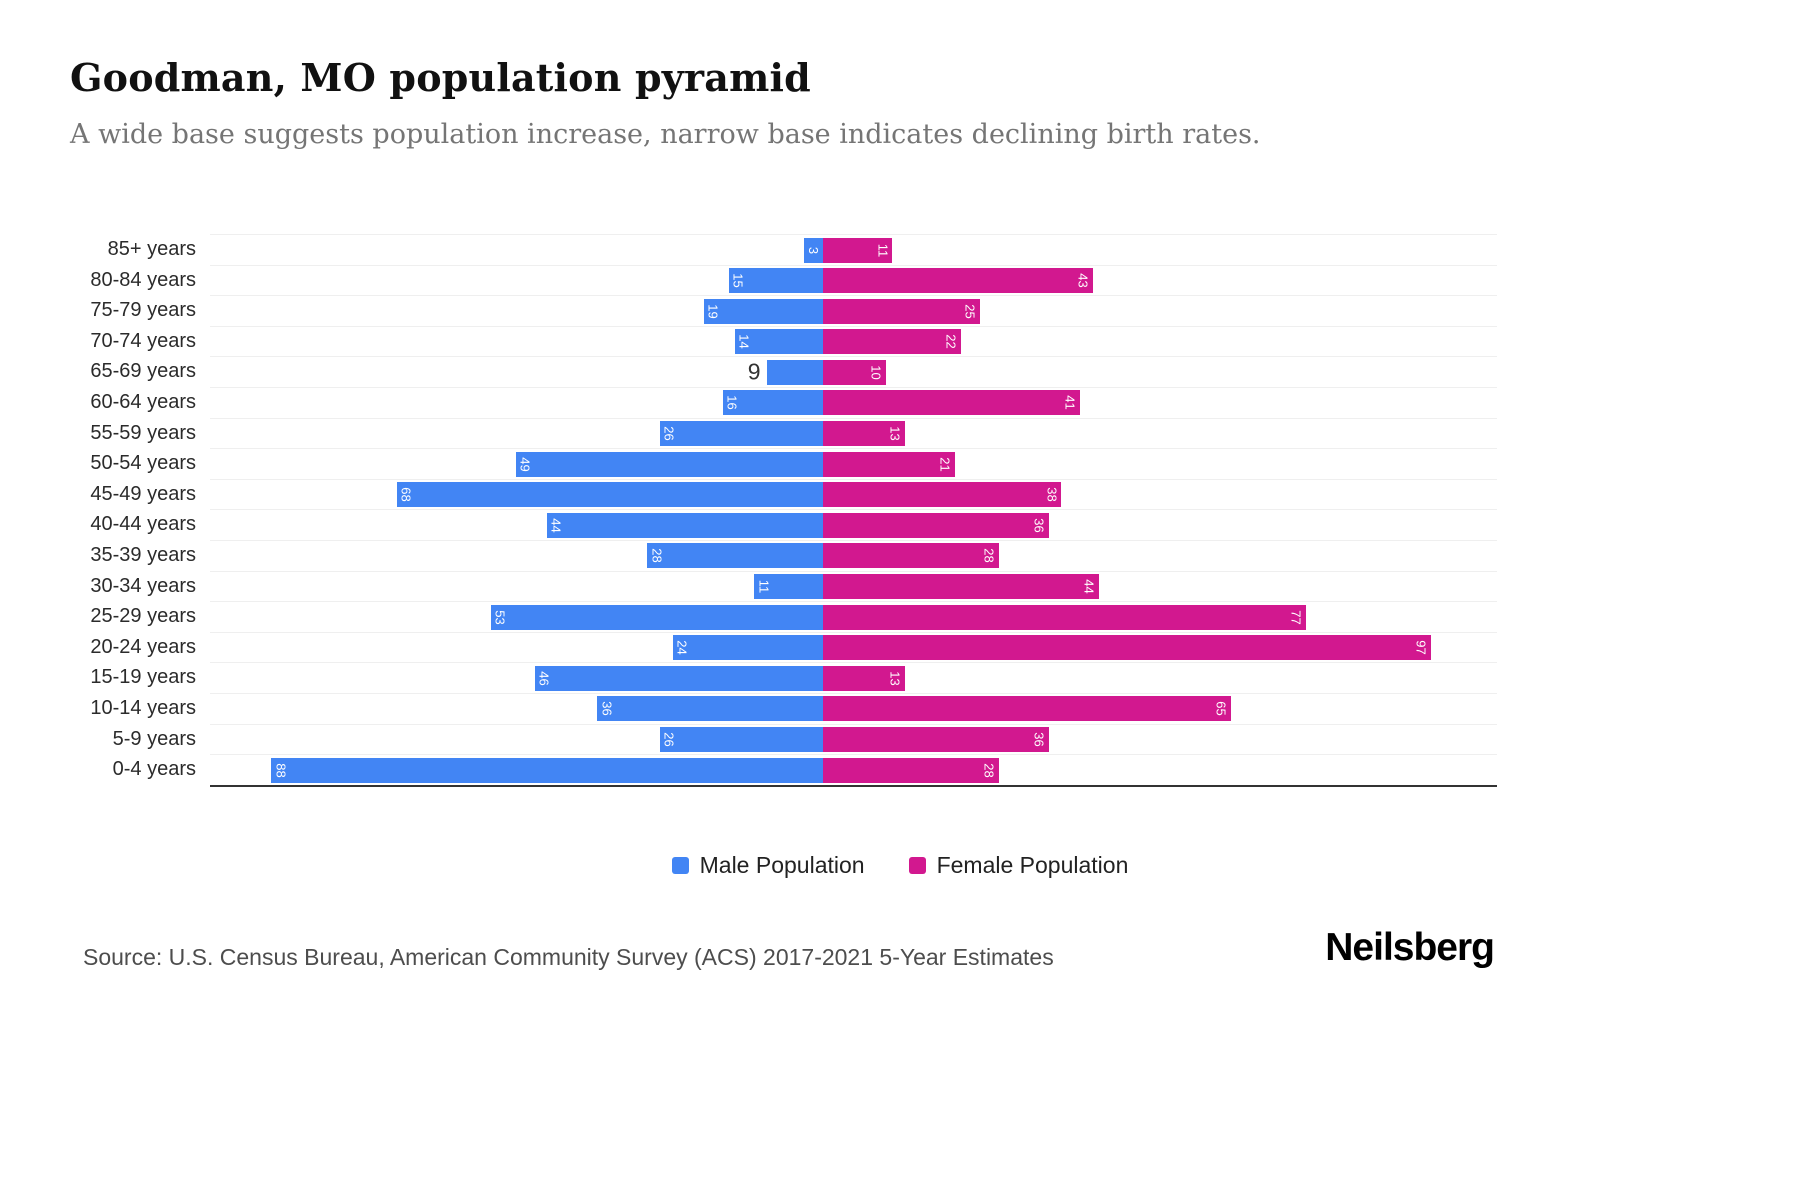 This screenshot has width=1800, height=1200. I want to click on plot-row: 88 28, so click(853, 769).